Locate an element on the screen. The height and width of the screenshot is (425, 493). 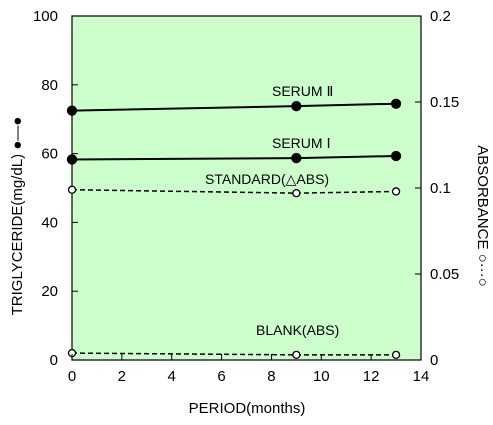
x-tick-label: 6 is located at coordinates (221, 376).